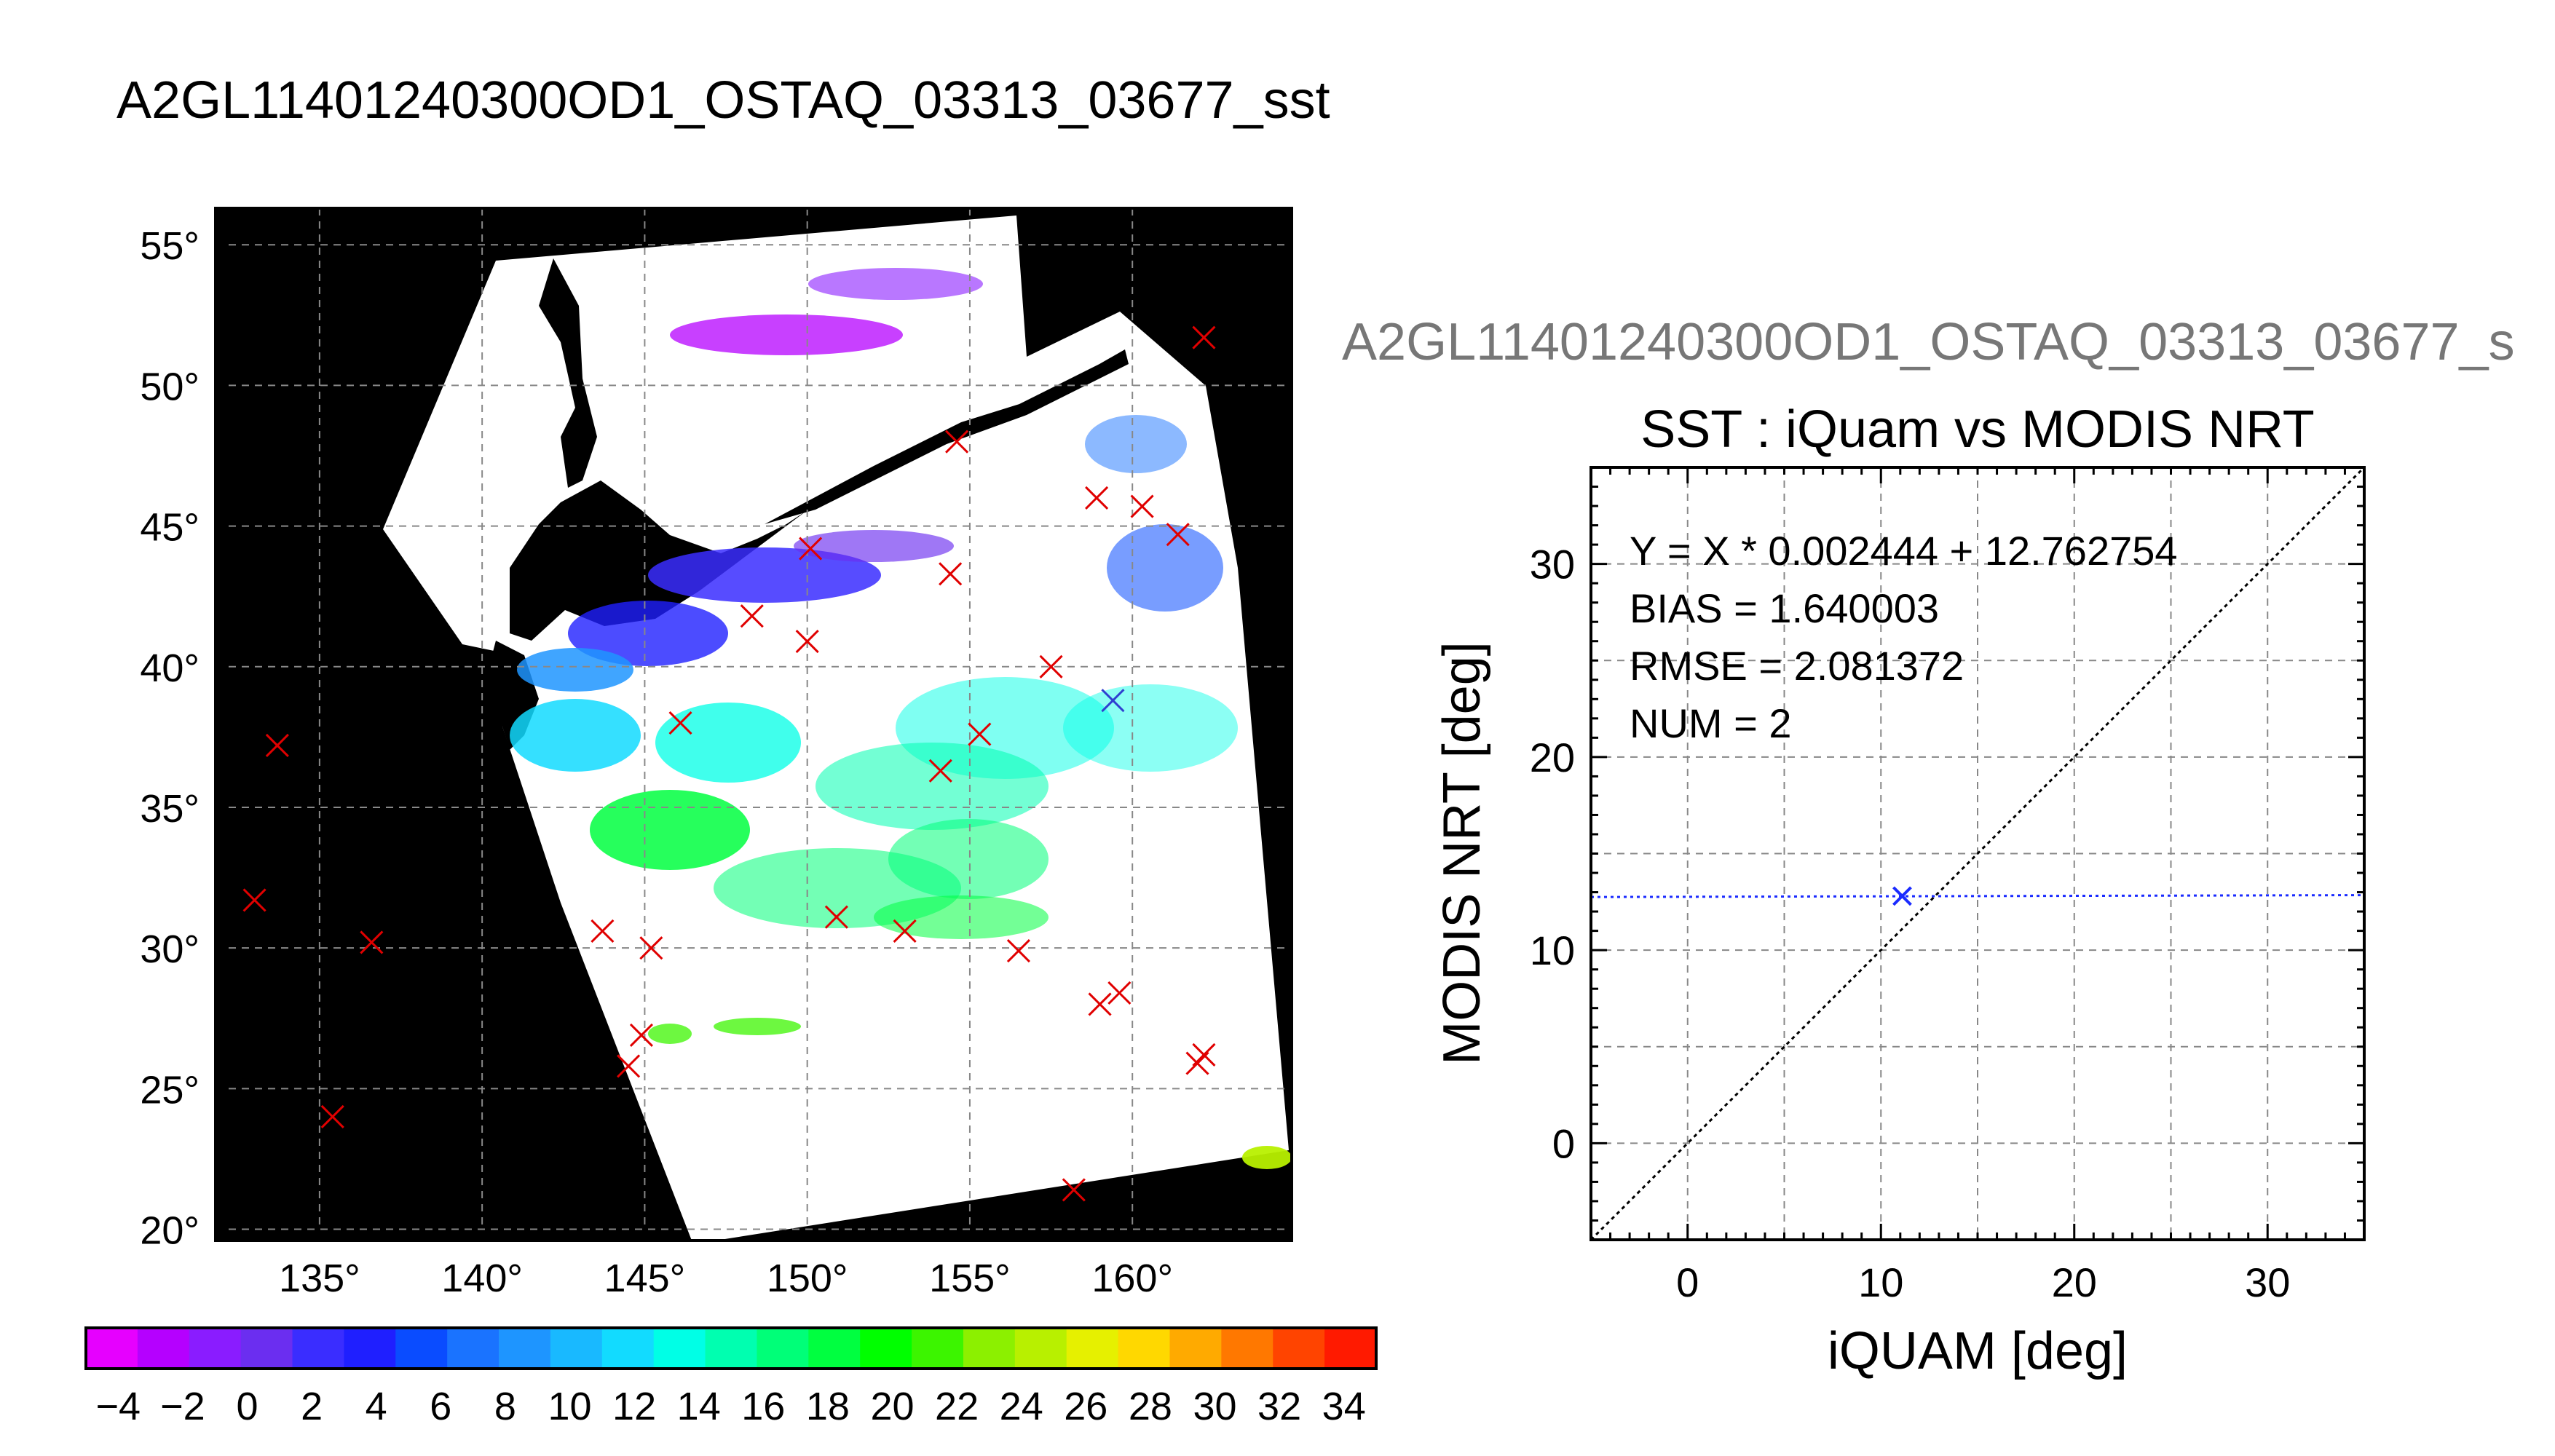  What do you see at coordinates (1085, 1406) in the screenshot?
I see `colorbar-tick-label: 26` at bounding box center [1085, 1406].